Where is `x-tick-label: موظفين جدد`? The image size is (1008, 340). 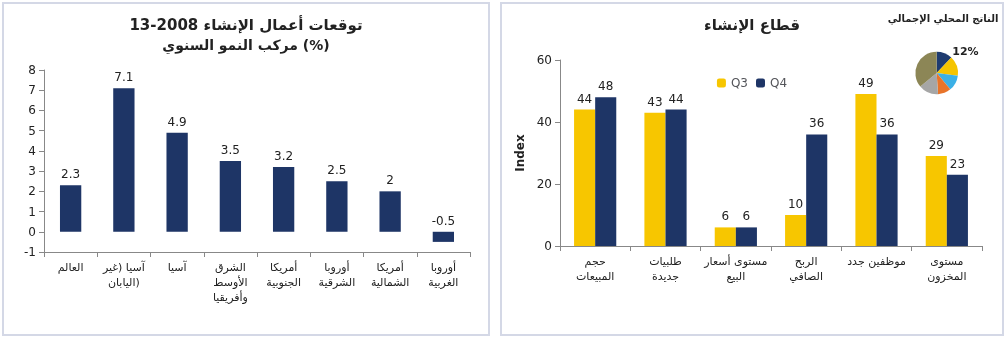
x-tick-label: موظفين جدد is located at coordinates (876, 261).